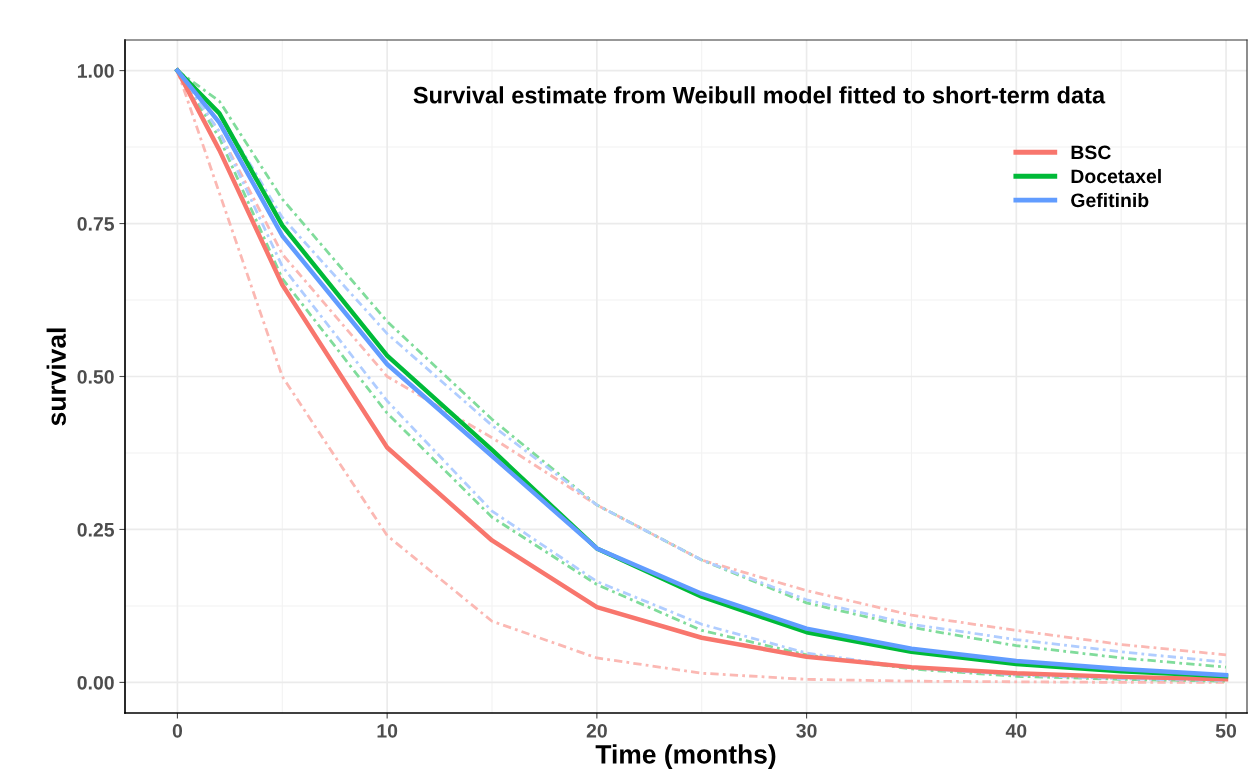 This screenshot has width=1248, height=776. I want to click on y-tick-label: 0.00, so click(95, 682).